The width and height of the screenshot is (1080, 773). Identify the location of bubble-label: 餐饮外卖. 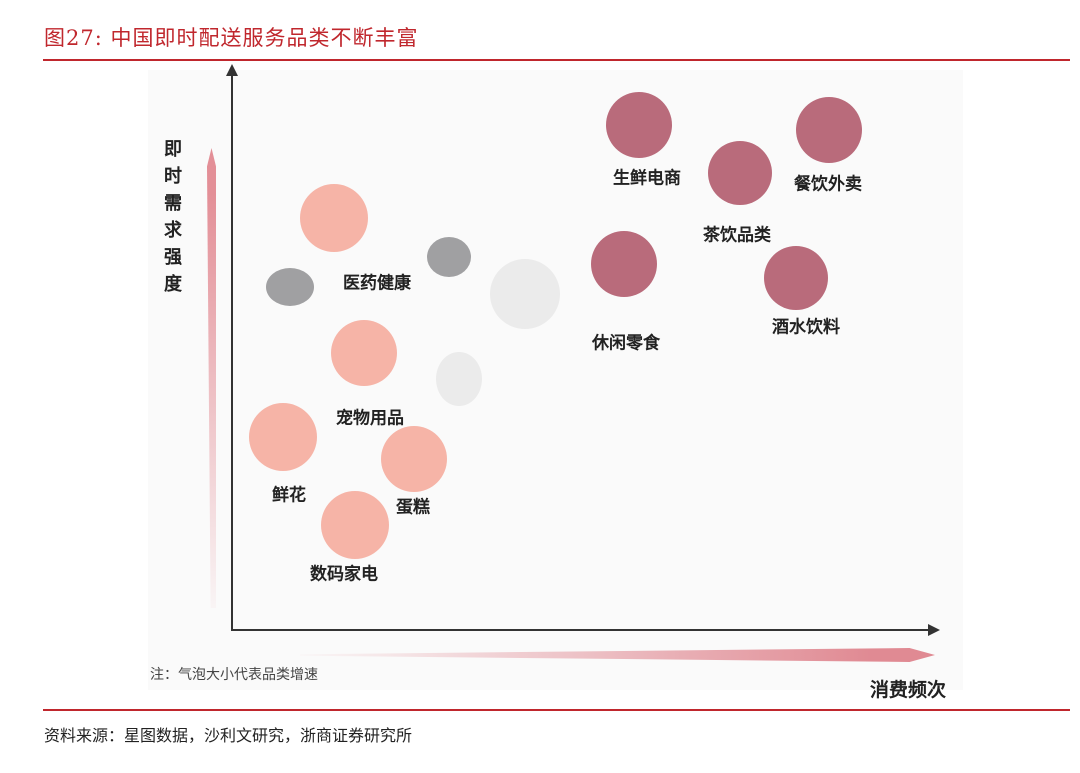
(828, 184).